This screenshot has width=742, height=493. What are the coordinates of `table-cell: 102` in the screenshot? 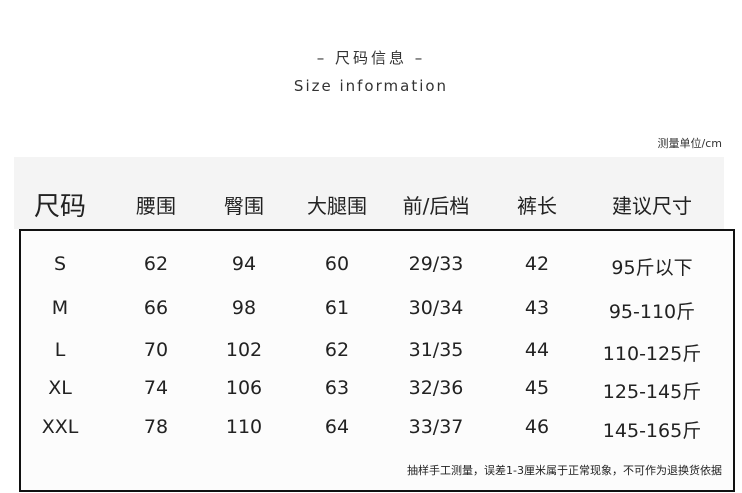 It's located at (244, 350).